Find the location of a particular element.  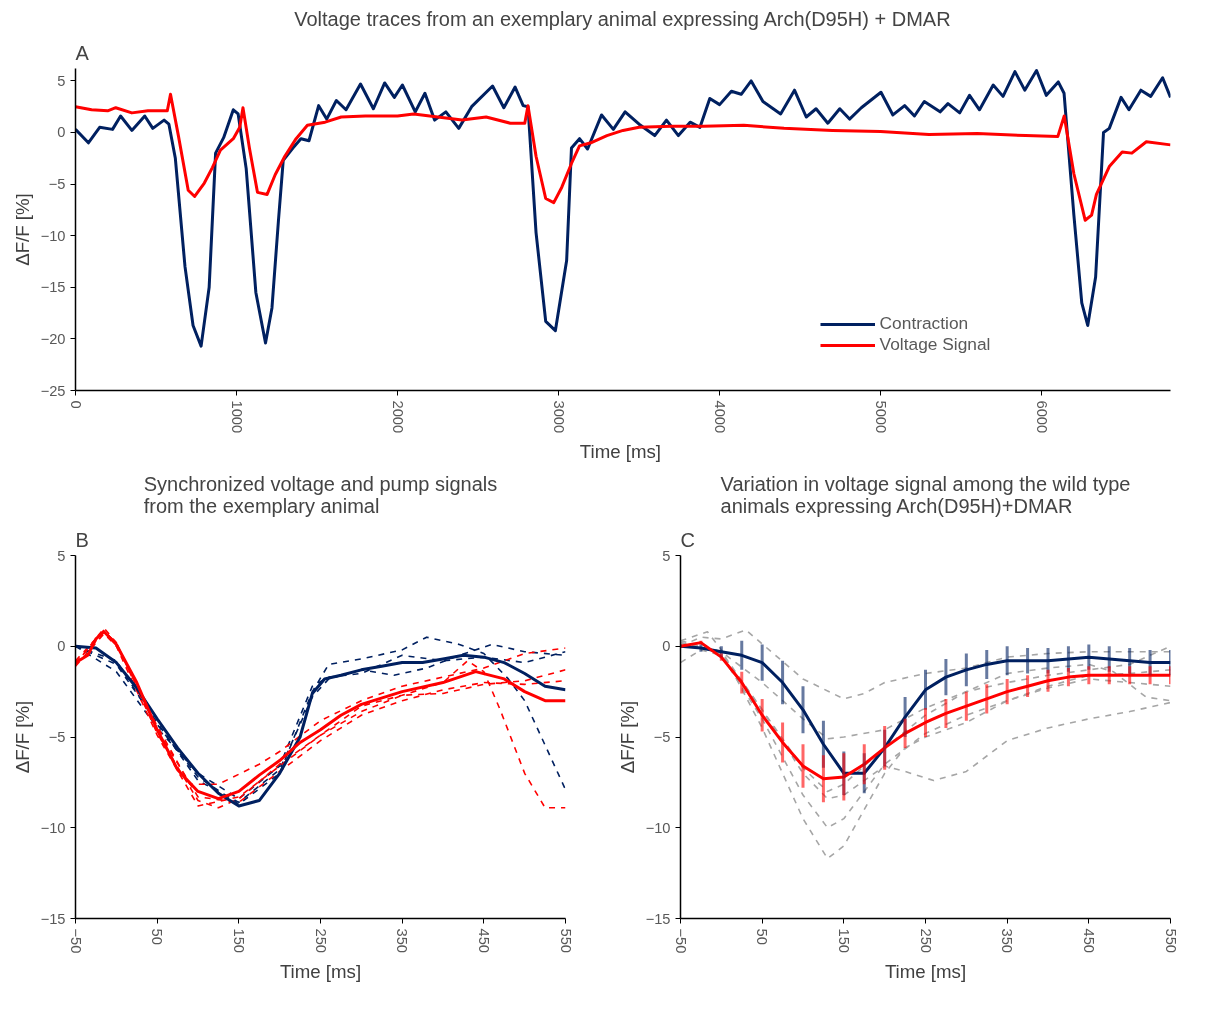

text: A is located at coordinates (82, 52).